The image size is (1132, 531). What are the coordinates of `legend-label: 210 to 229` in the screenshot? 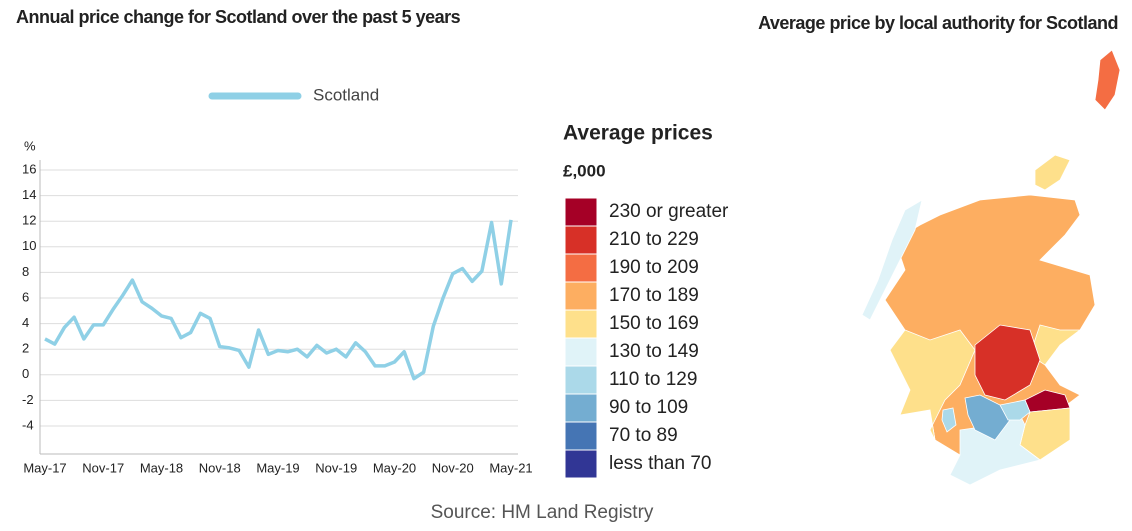 It's located at (654, 239).